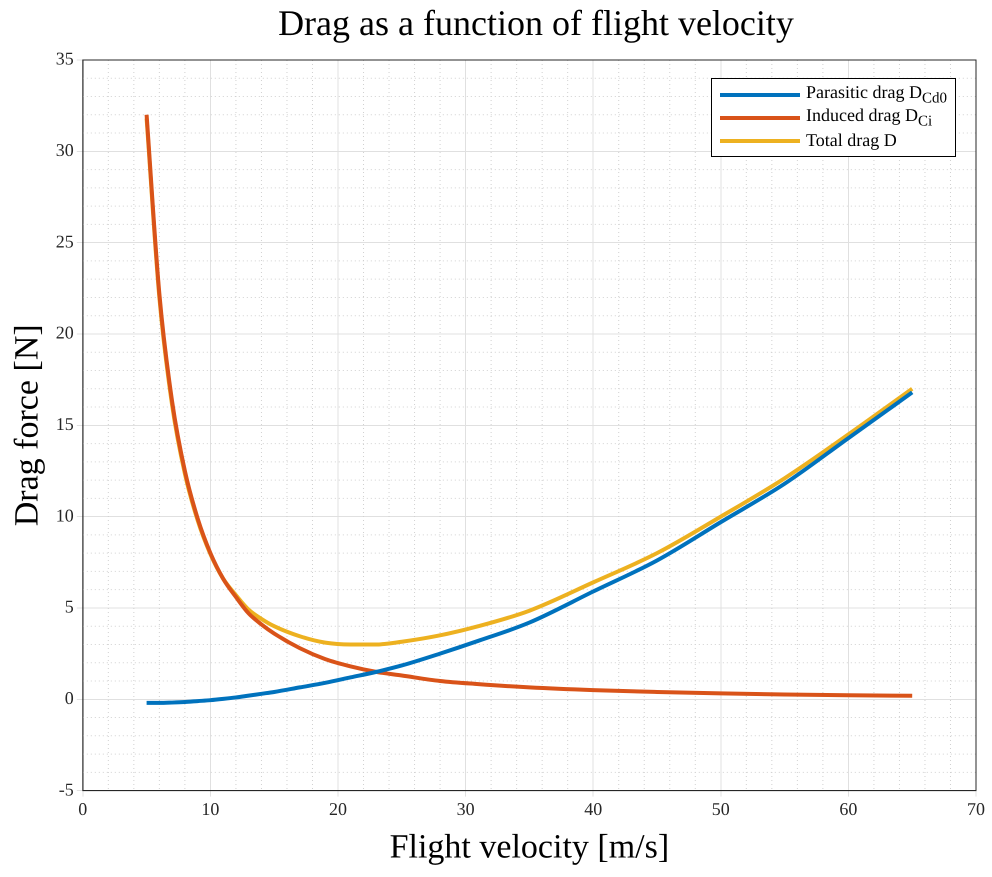  Describe the element at coordinates (536, 23) in the screenshot. I see `chart-title: Drag as a function of flight velocity` at that location.